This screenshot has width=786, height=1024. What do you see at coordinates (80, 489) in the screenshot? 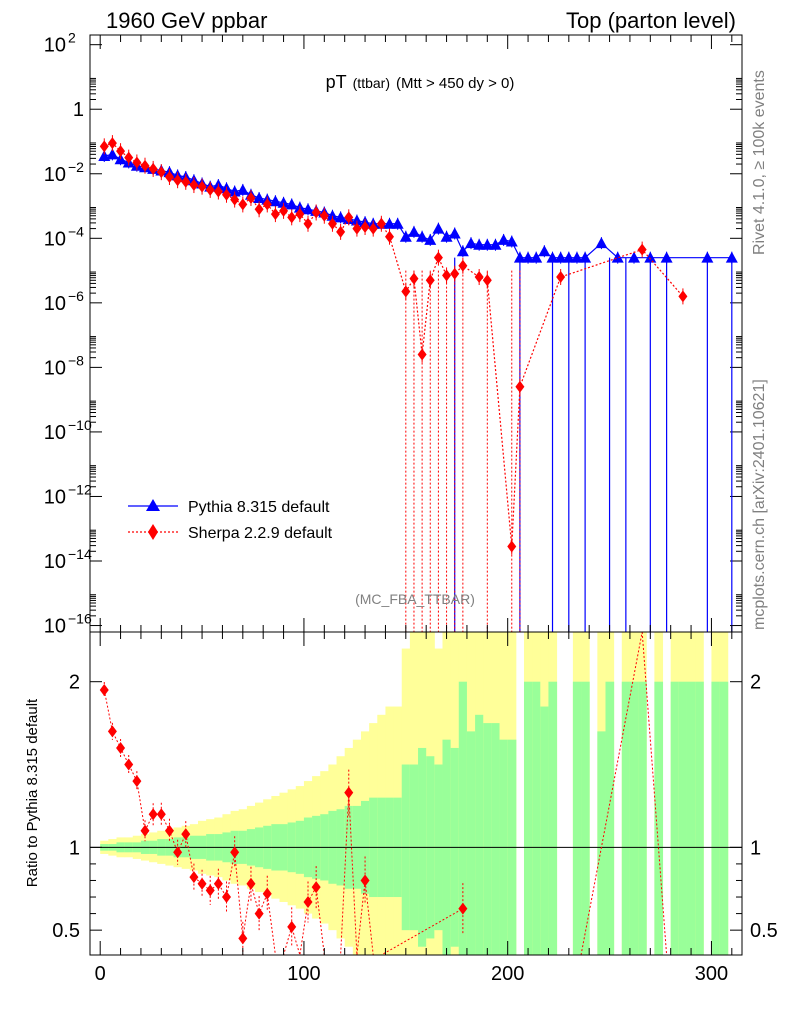
I see `main-ytick-label-exp: −12` at bounding box center [80, 489].